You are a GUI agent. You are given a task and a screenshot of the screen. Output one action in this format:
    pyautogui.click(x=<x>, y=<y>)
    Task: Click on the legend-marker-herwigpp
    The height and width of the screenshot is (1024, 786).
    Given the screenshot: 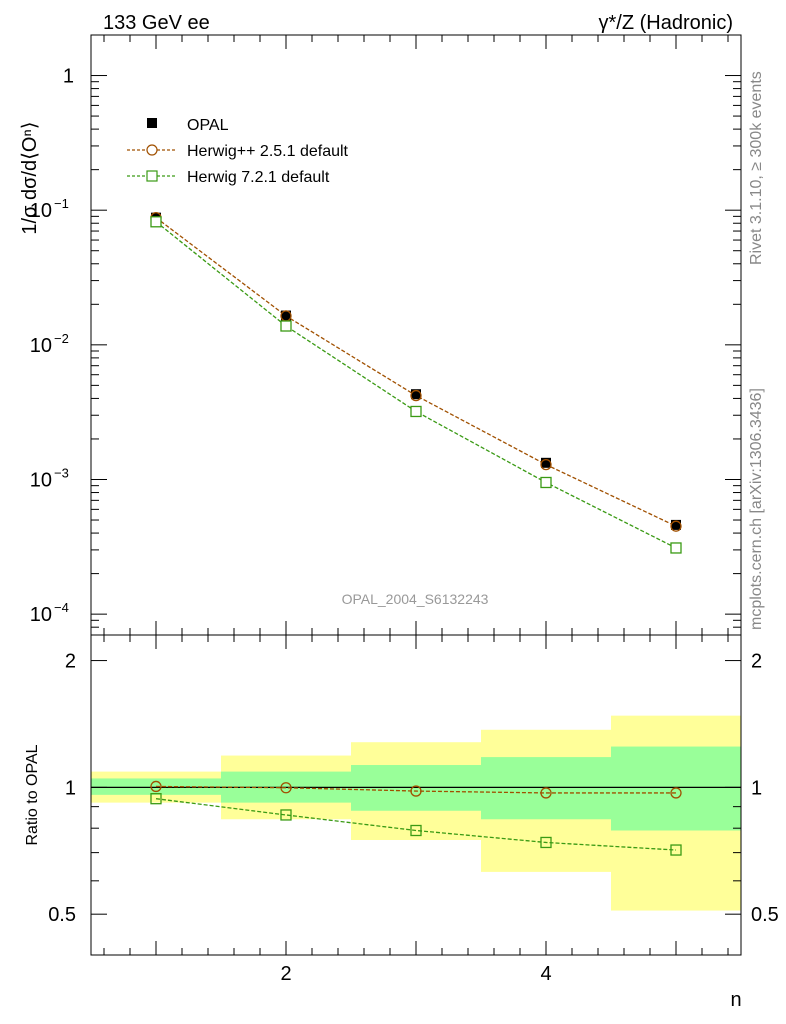 What is the action you would take?
    pyautogui.click(x=152, y=150)
    